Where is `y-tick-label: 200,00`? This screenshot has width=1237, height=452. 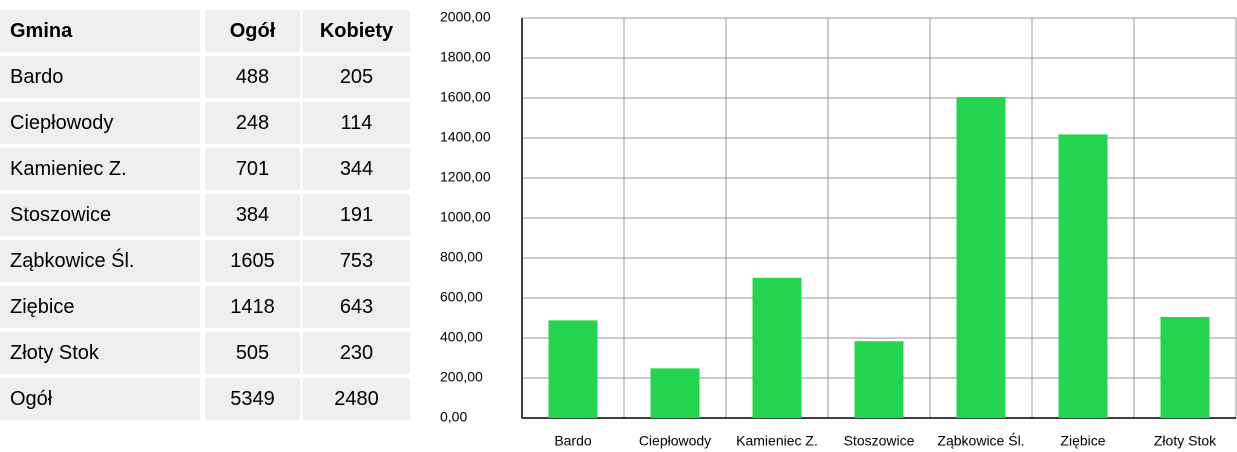
y-tick-label: 200,00 is located at coordinates (461, 377).